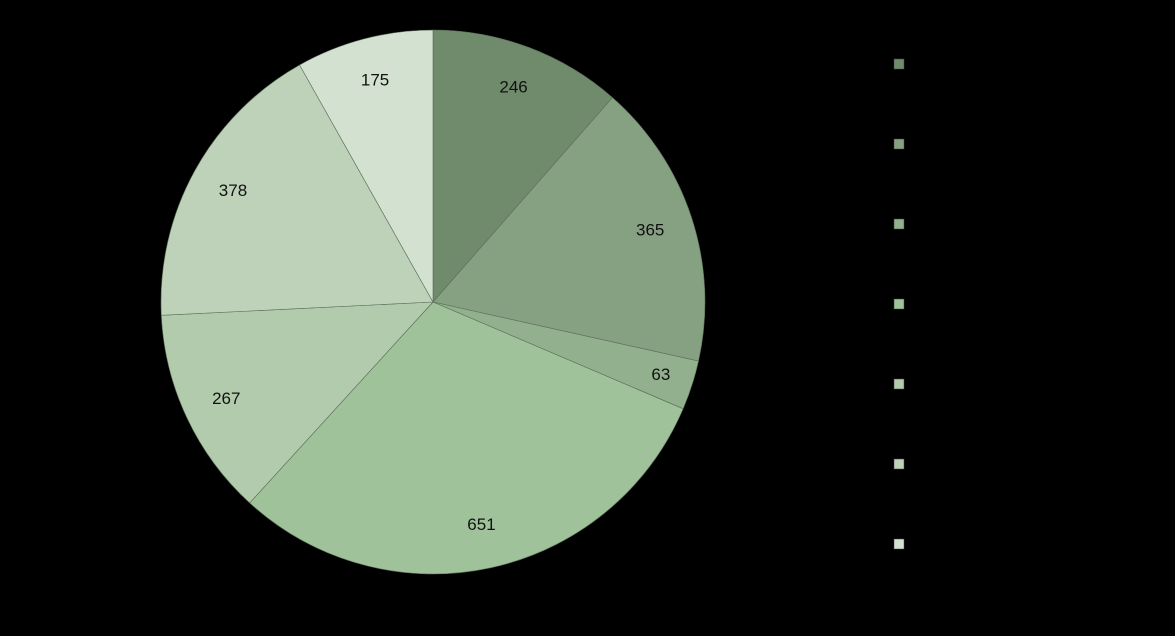 This screenshot has height=636, width=1175. I want to click on data-label: 267, so click(226, 398).